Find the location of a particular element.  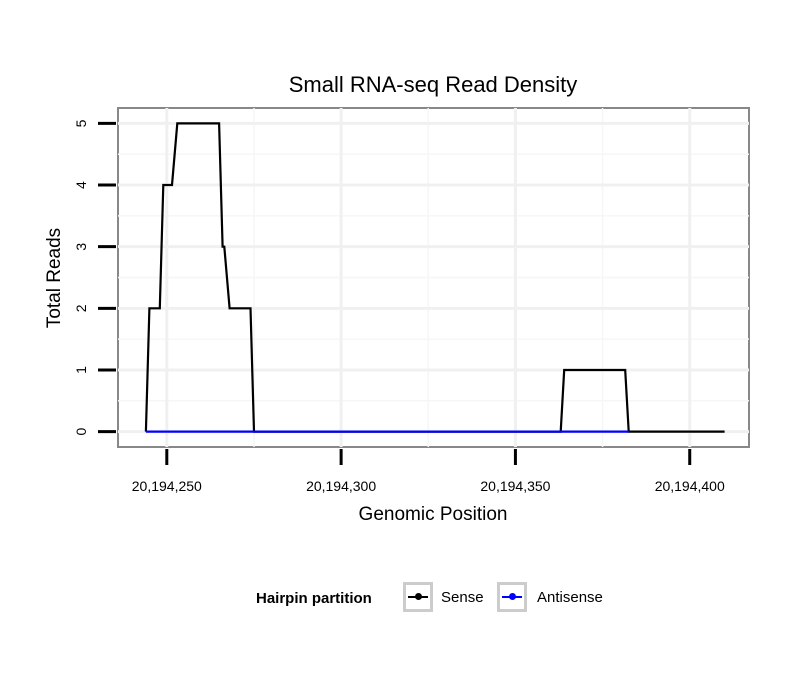

y-tick-label: 4 is located at coordinates (81, 185).